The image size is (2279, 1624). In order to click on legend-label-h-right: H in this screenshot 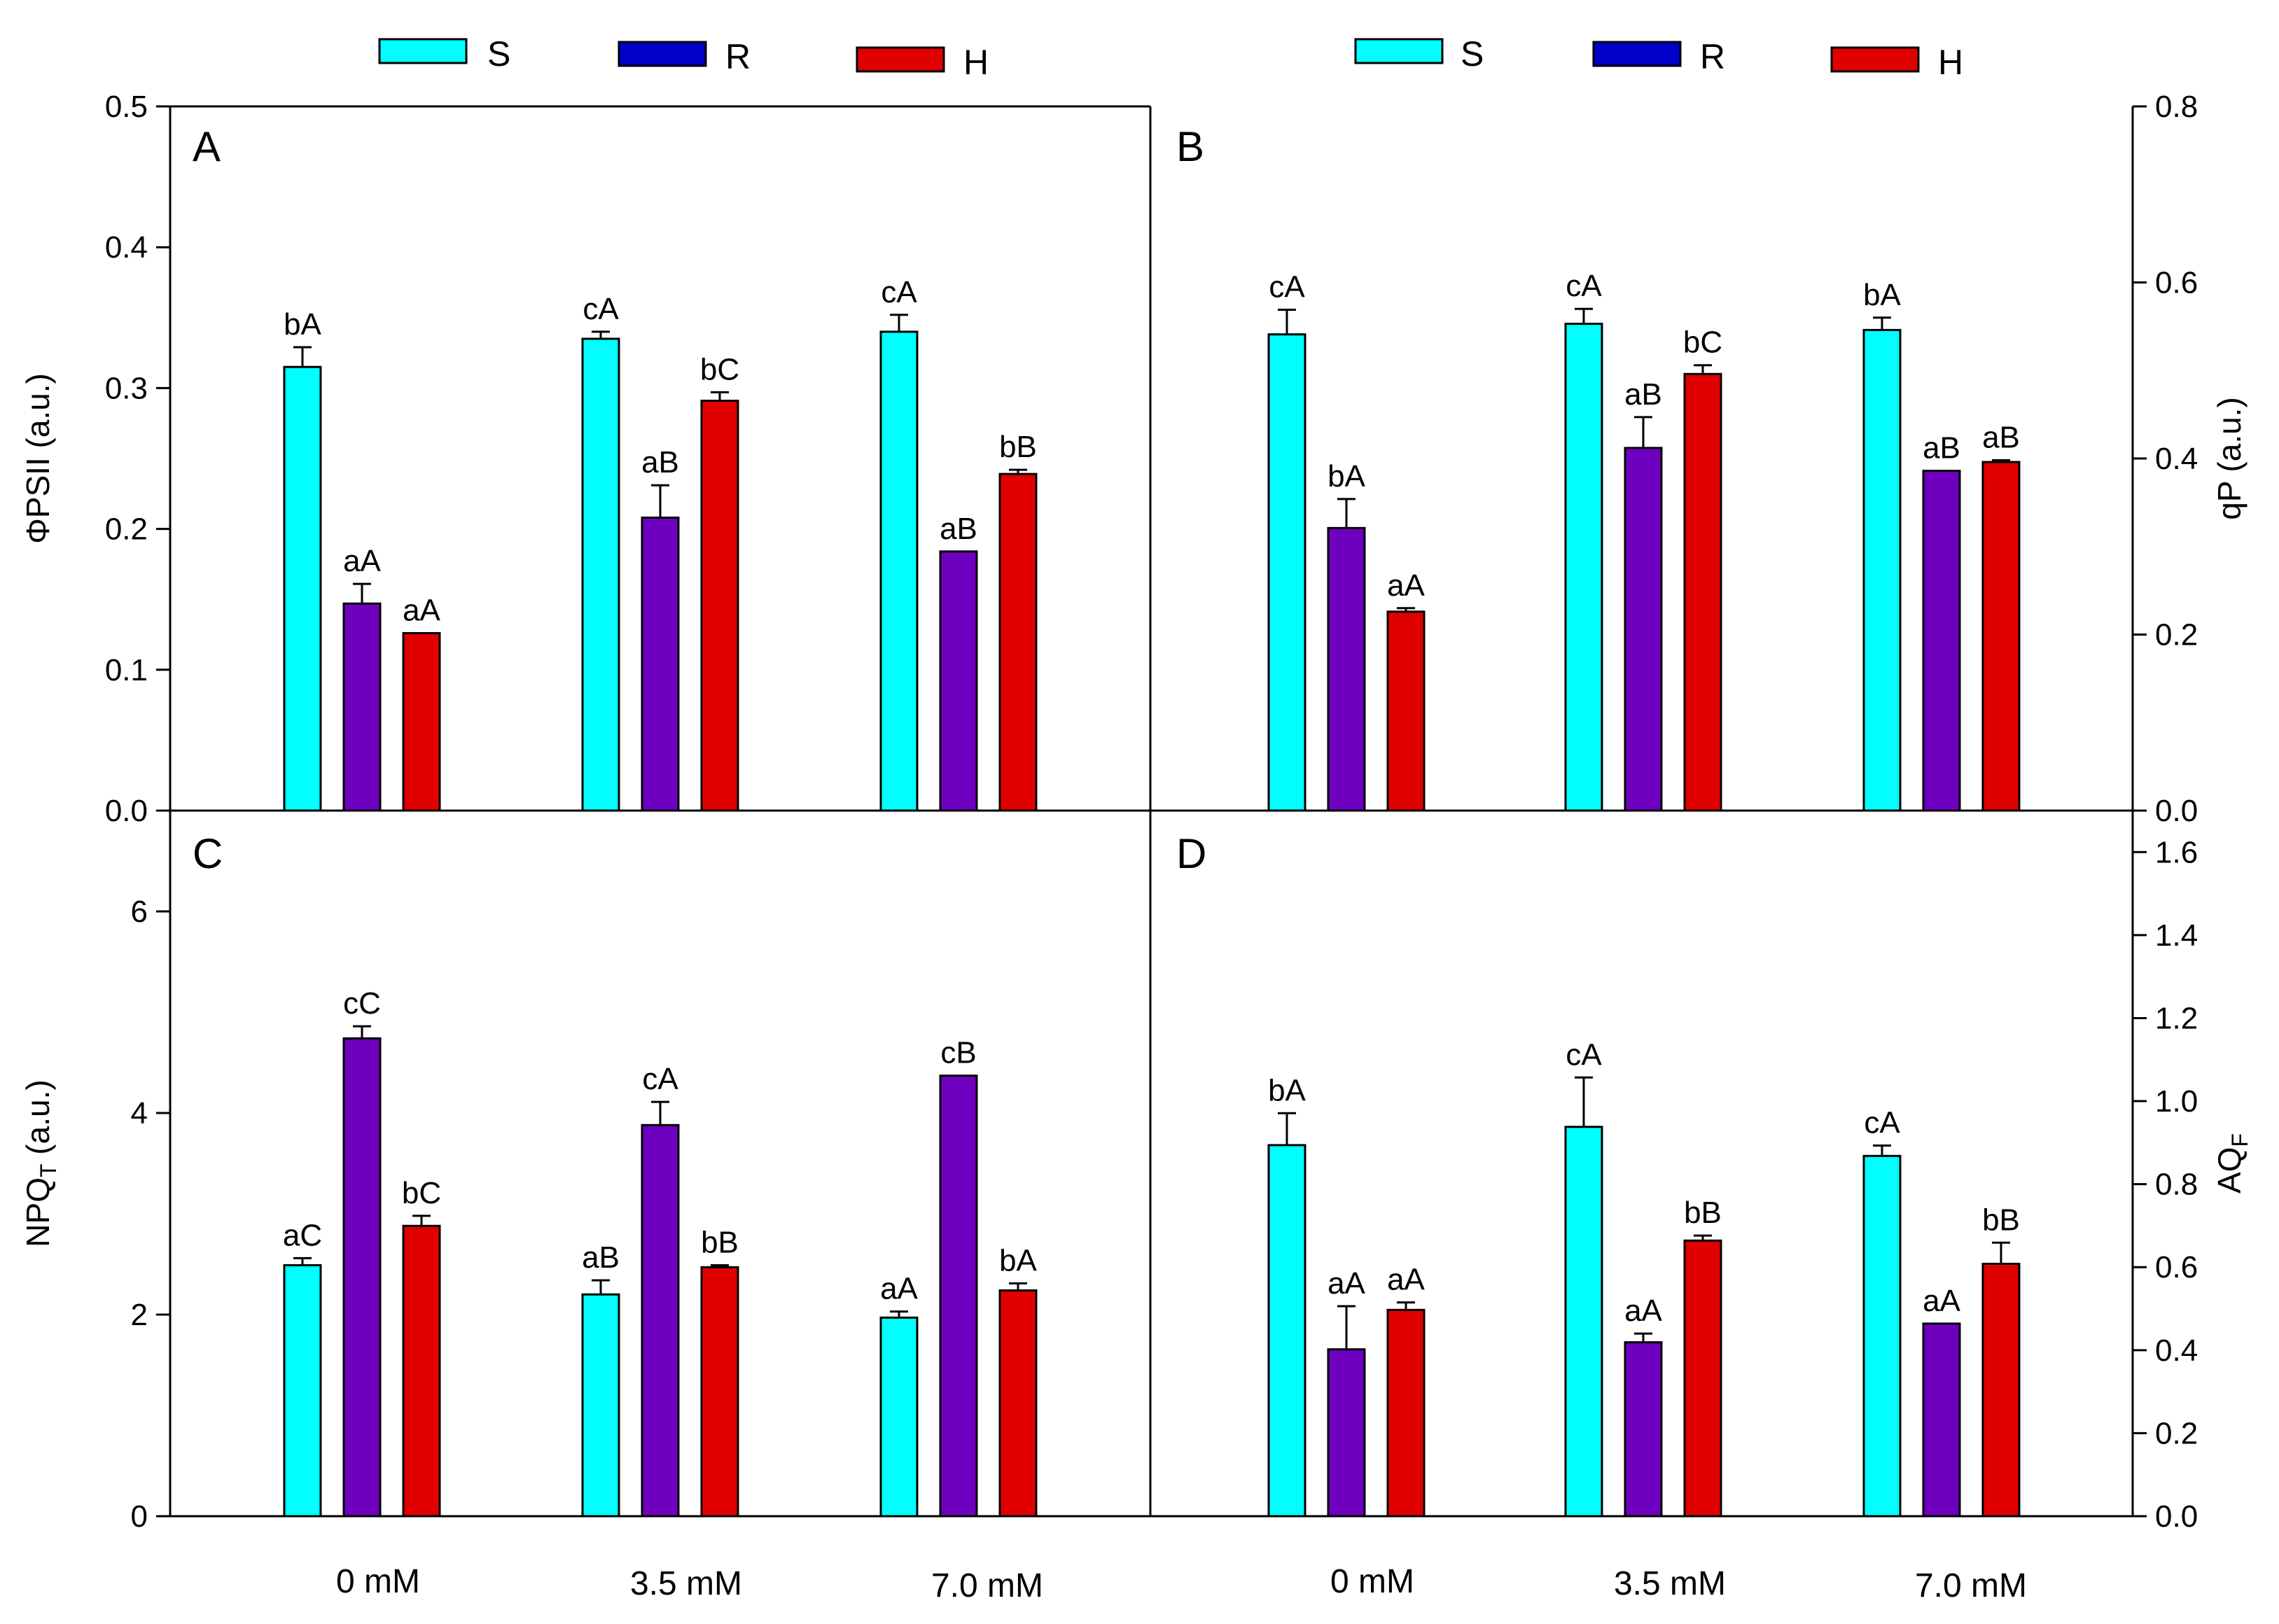, I will do `click(1950, 62)`.